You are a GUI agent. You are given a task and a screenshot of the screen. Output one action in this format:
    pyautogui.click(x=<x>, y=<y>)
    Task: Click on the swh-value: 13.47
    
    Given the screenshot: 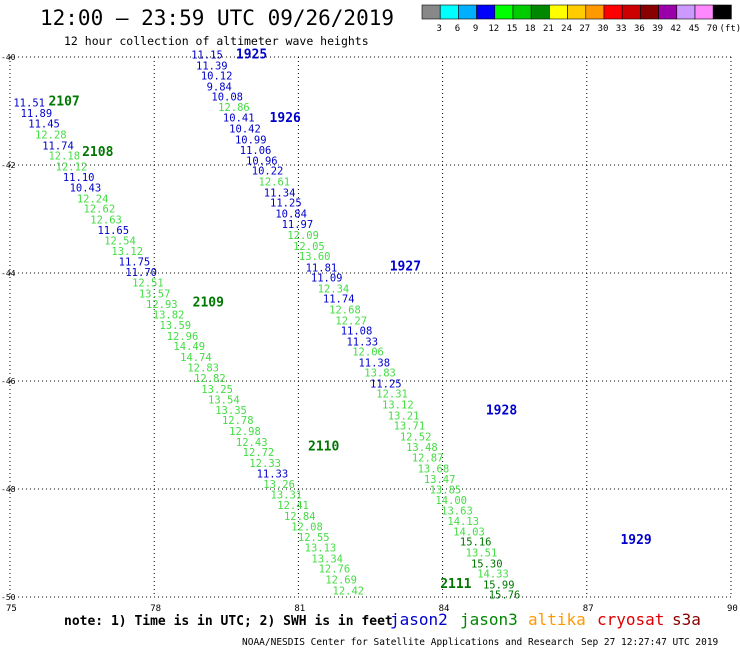 What is the action you would take?
    pyautogui.click(x=440, y=480)
    